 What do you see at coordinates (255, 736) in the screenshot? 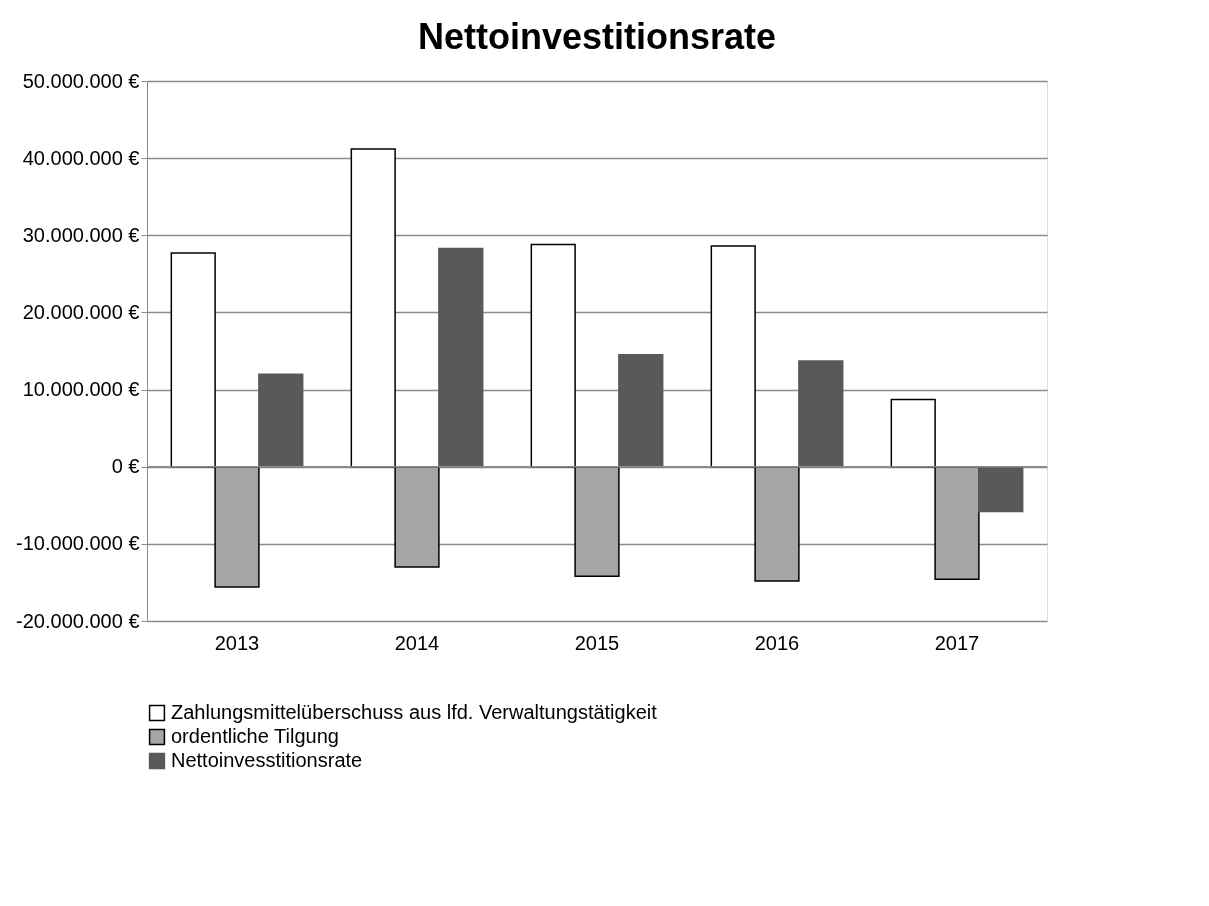
I see `legend-label: ordentliche Tilgung` at bounding box center [255, 736].